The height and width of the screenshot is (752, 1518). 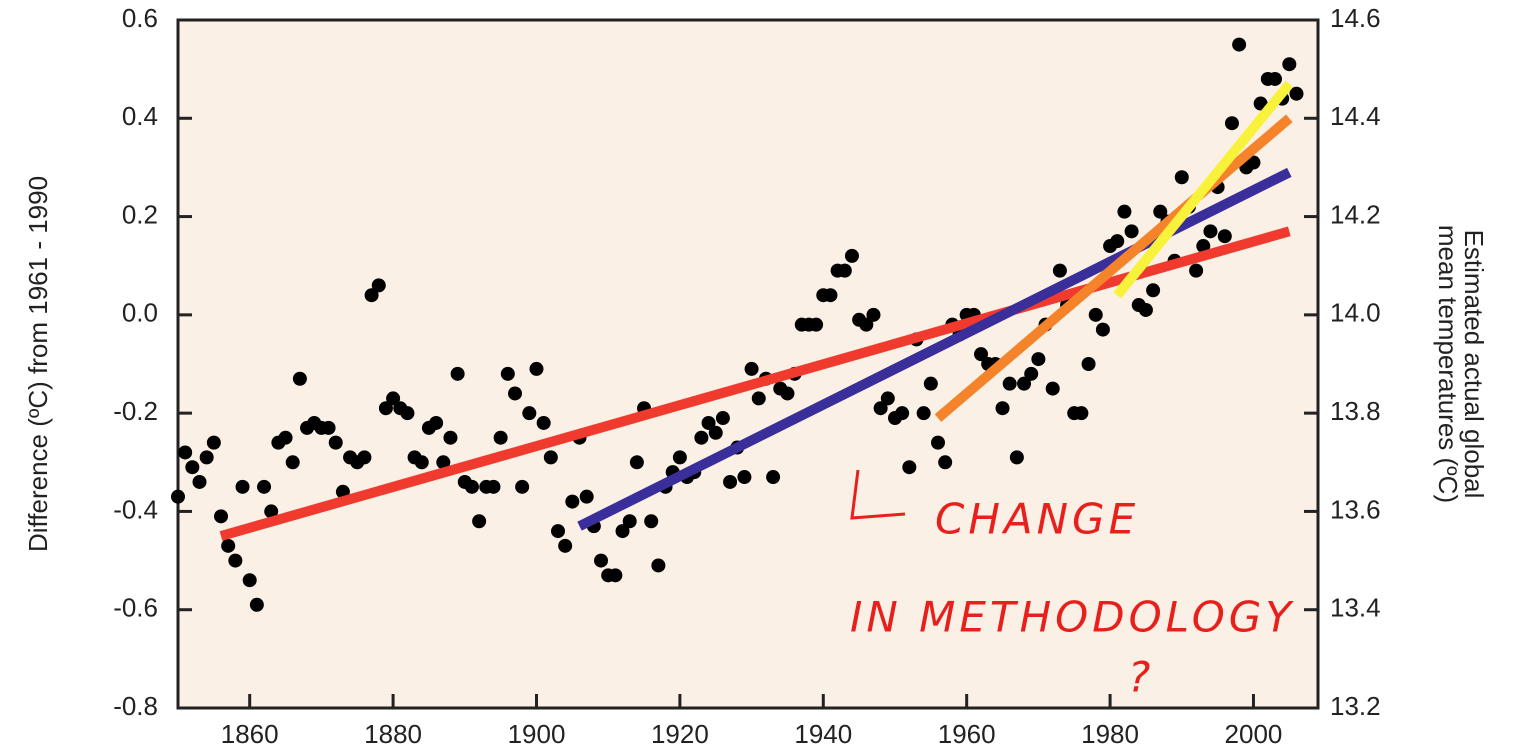 I want to click on y-tick-label: 0.4, so click(x=140, y=116).